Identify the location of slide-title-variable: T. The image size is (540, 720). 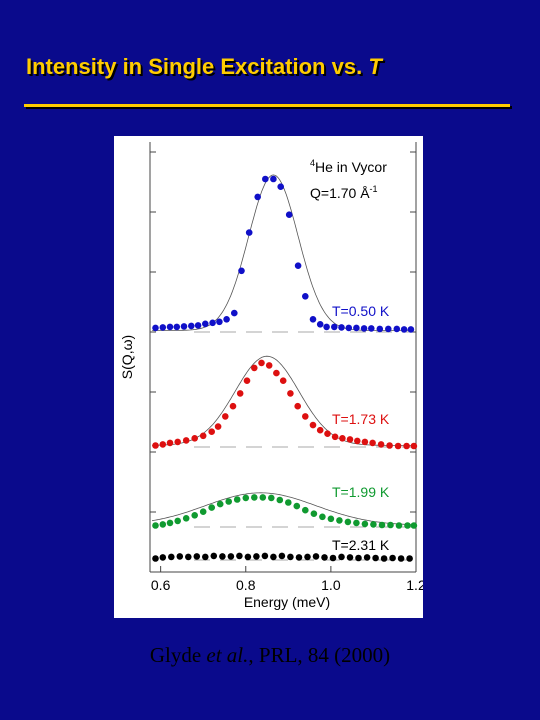
(375, 66).